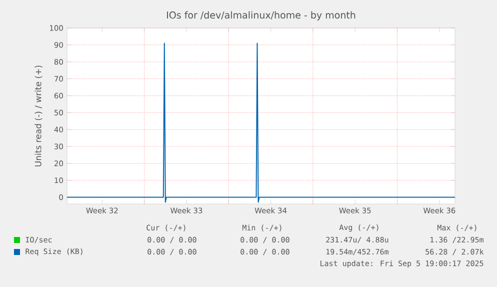 The image size is (497, 287). I want to click on chart-title: IOs for /dev/almalinux/home - by month, so click(261, 15).